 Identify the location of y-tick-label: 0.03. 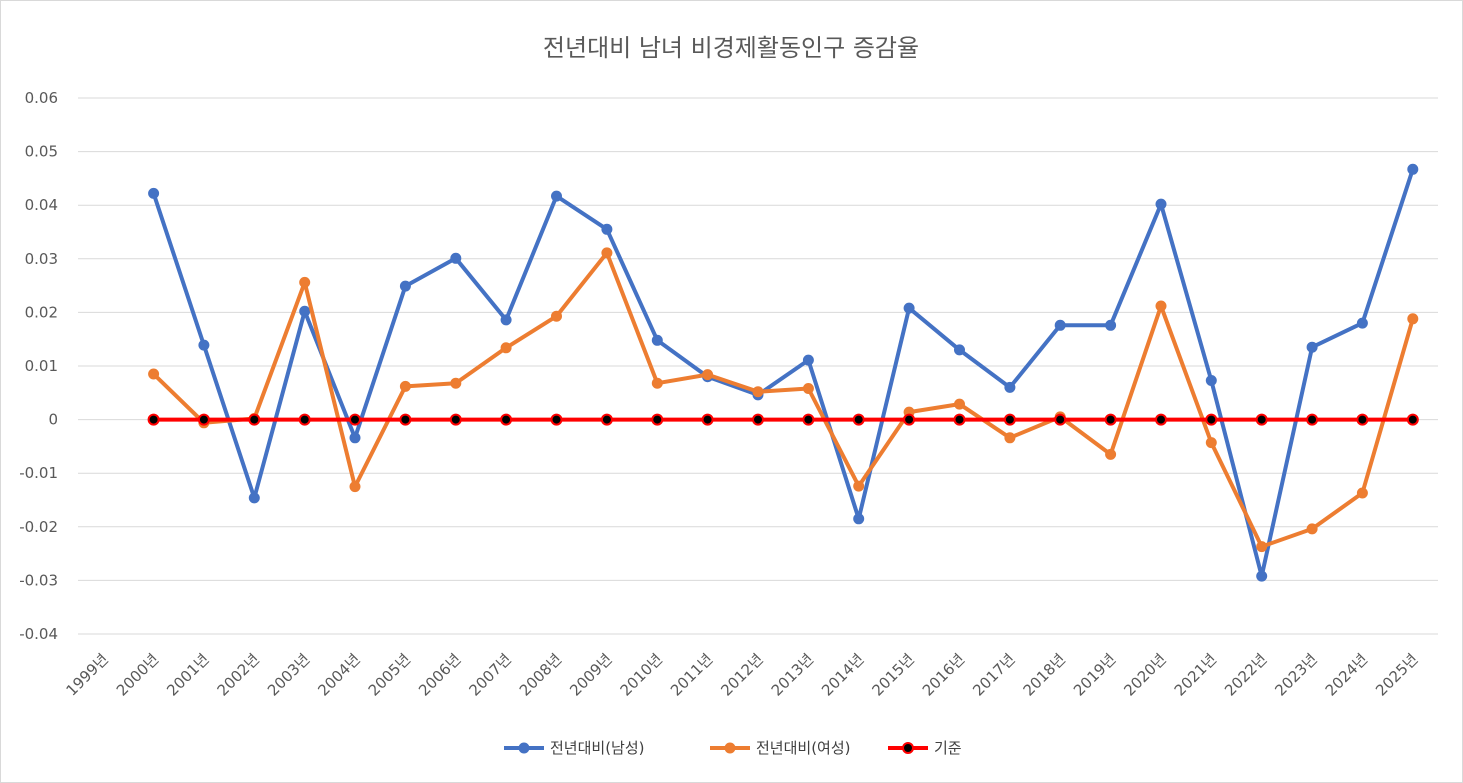
(41, 259).